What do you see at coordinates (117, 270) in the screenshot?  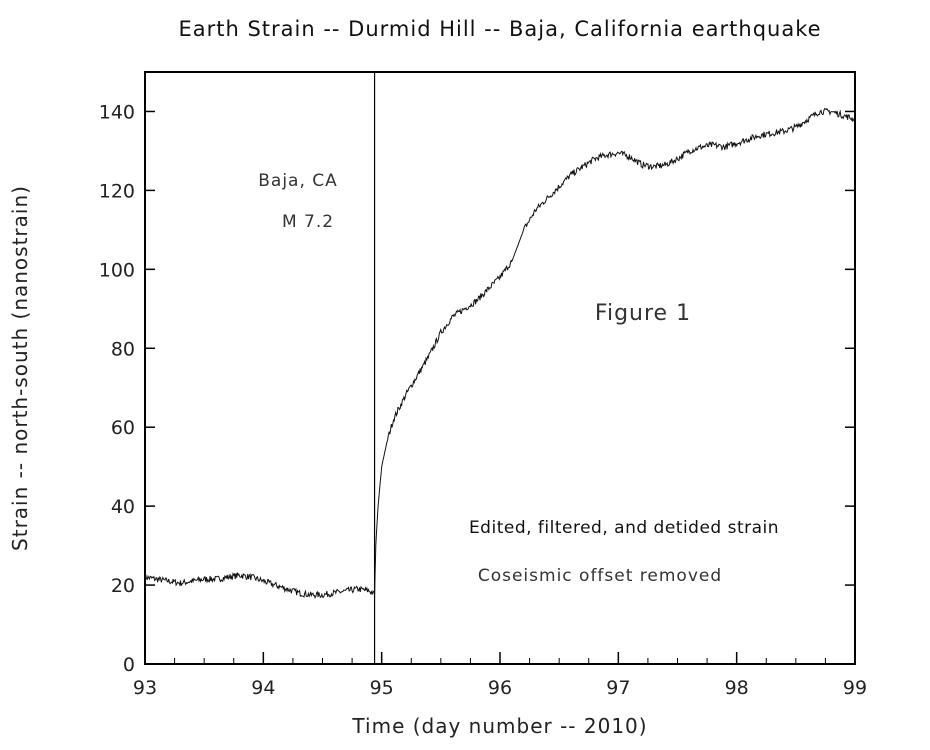 I see `y-tick-label: 100` at bounding box center [117, 270].